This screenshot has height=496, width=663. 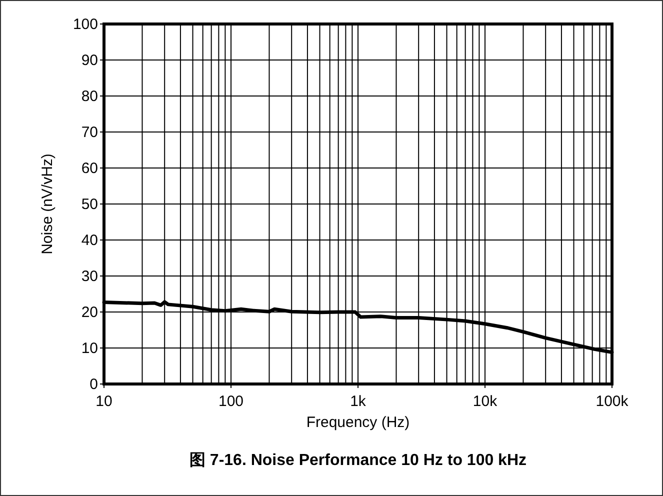 What do you see at coordinates (231, 401) in the screenshot?
I see `x-tick-label: 100` at bounding box center [231, 401].